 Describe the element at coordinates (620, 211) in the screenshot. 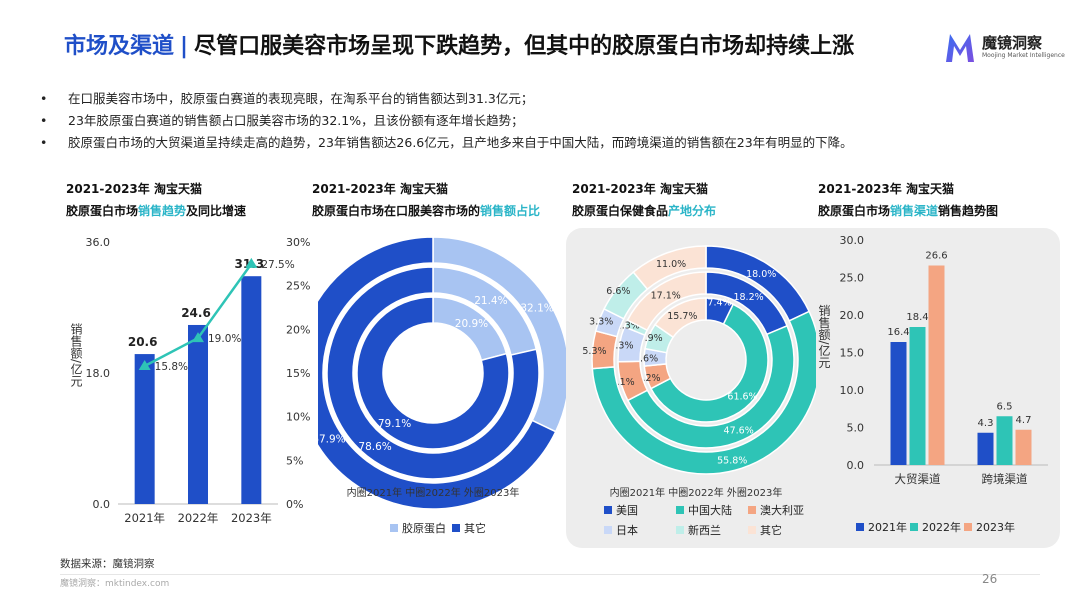

I see `chart3-title-text: 胶原蛋白保健食品` at that location.